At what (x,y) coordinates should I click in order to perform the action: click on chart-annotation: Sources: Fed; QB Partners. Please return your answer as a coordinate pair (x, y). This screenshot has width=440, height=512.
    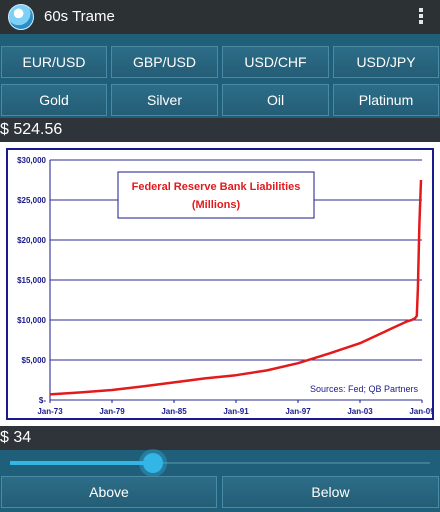
    Looking at the image, I should click on (364, 389).